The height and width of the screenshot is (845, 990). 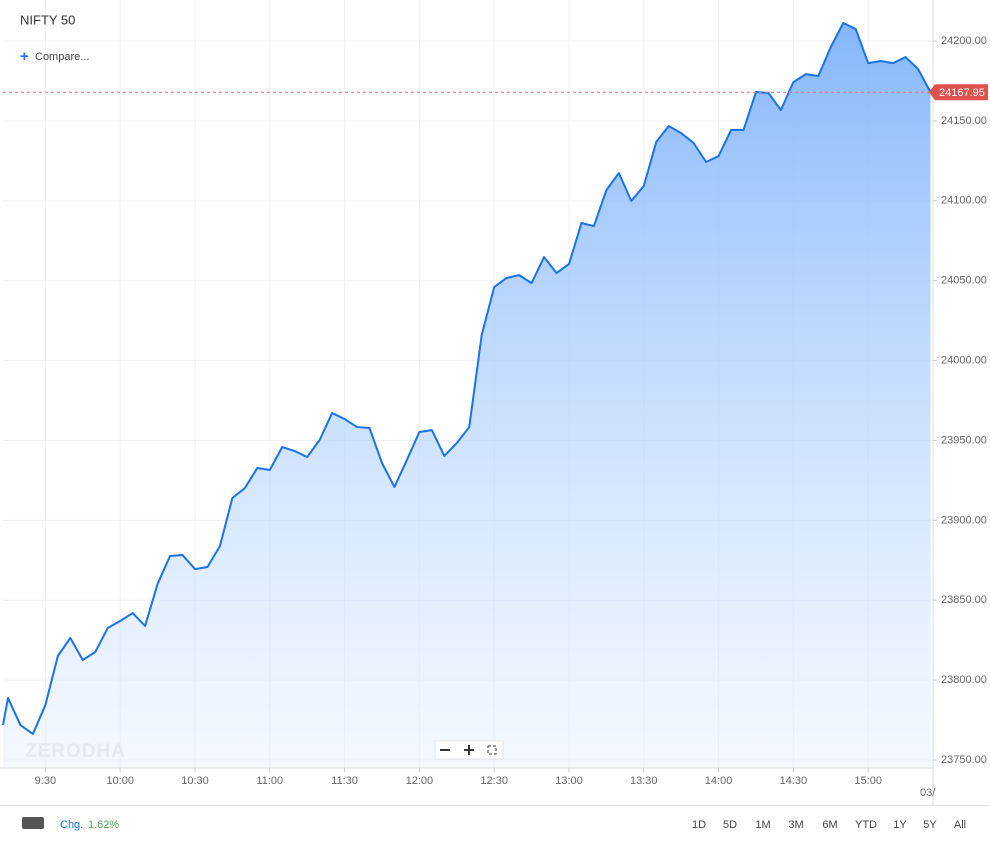 I want to click on y-tick-label: 24200.00, so click(x=964, y=41).